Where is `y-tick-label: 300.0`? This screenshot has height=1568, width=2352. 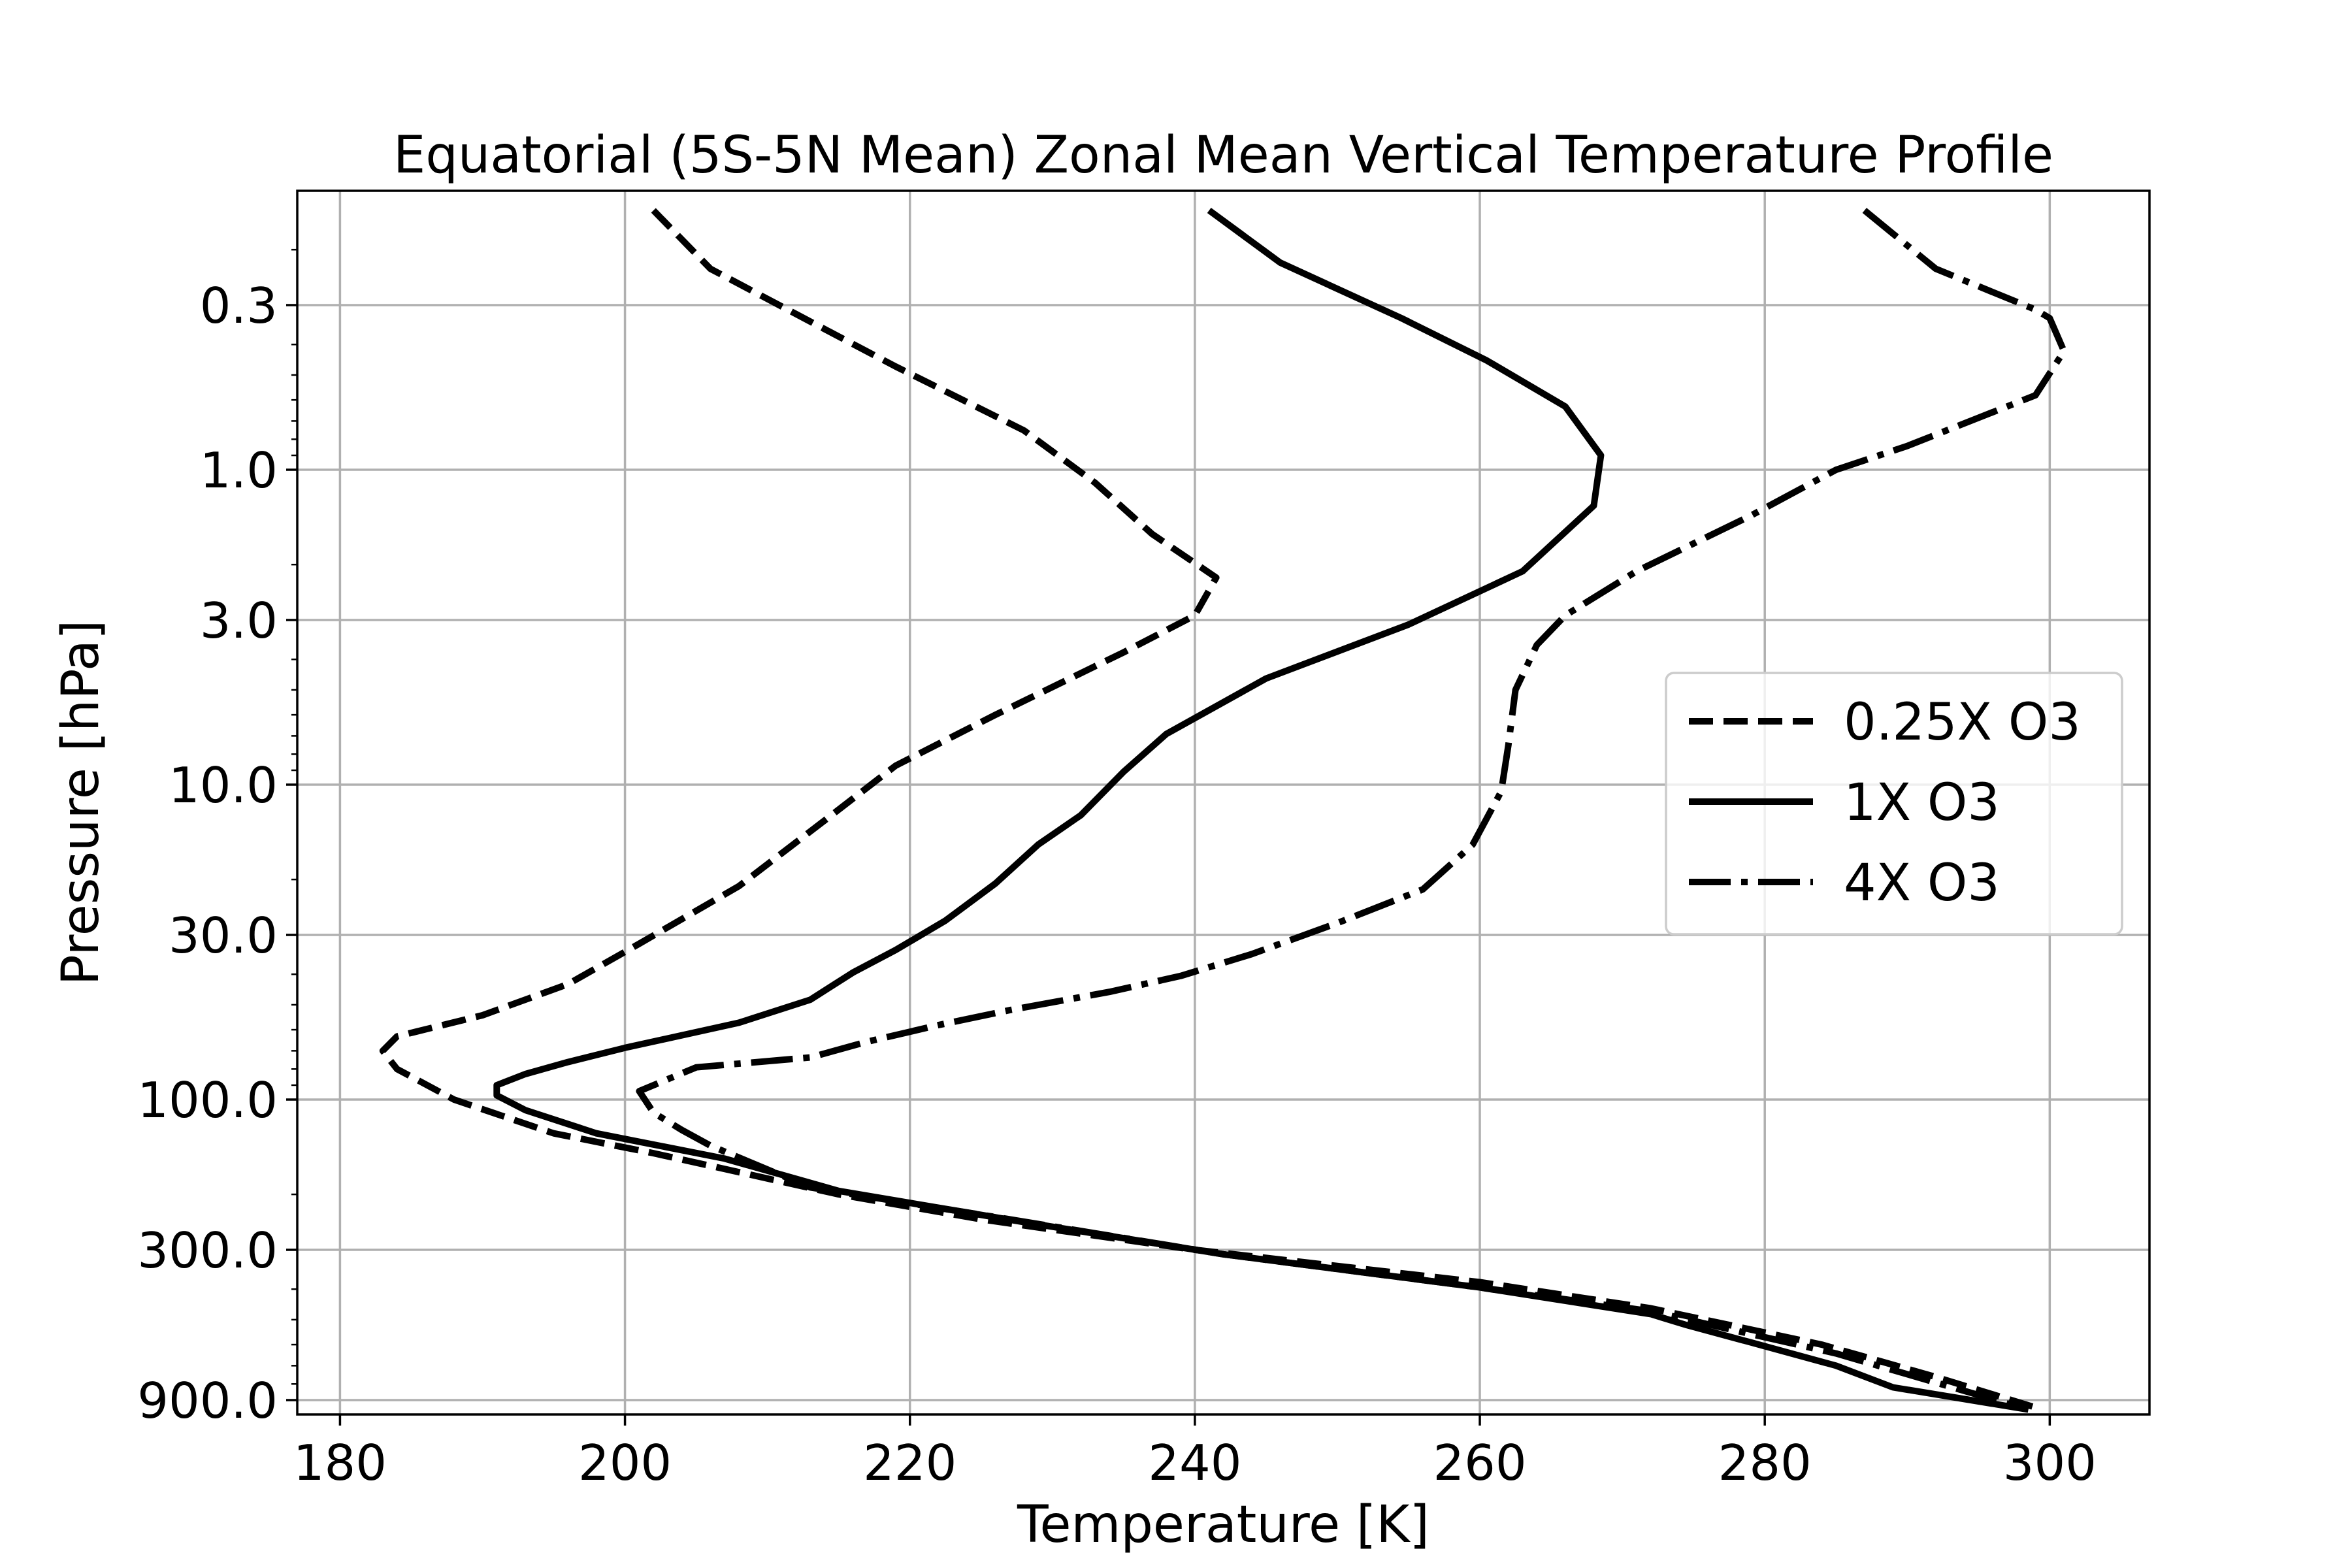
y-tick-label: 300.0 is located at coordinates (207, 1250).